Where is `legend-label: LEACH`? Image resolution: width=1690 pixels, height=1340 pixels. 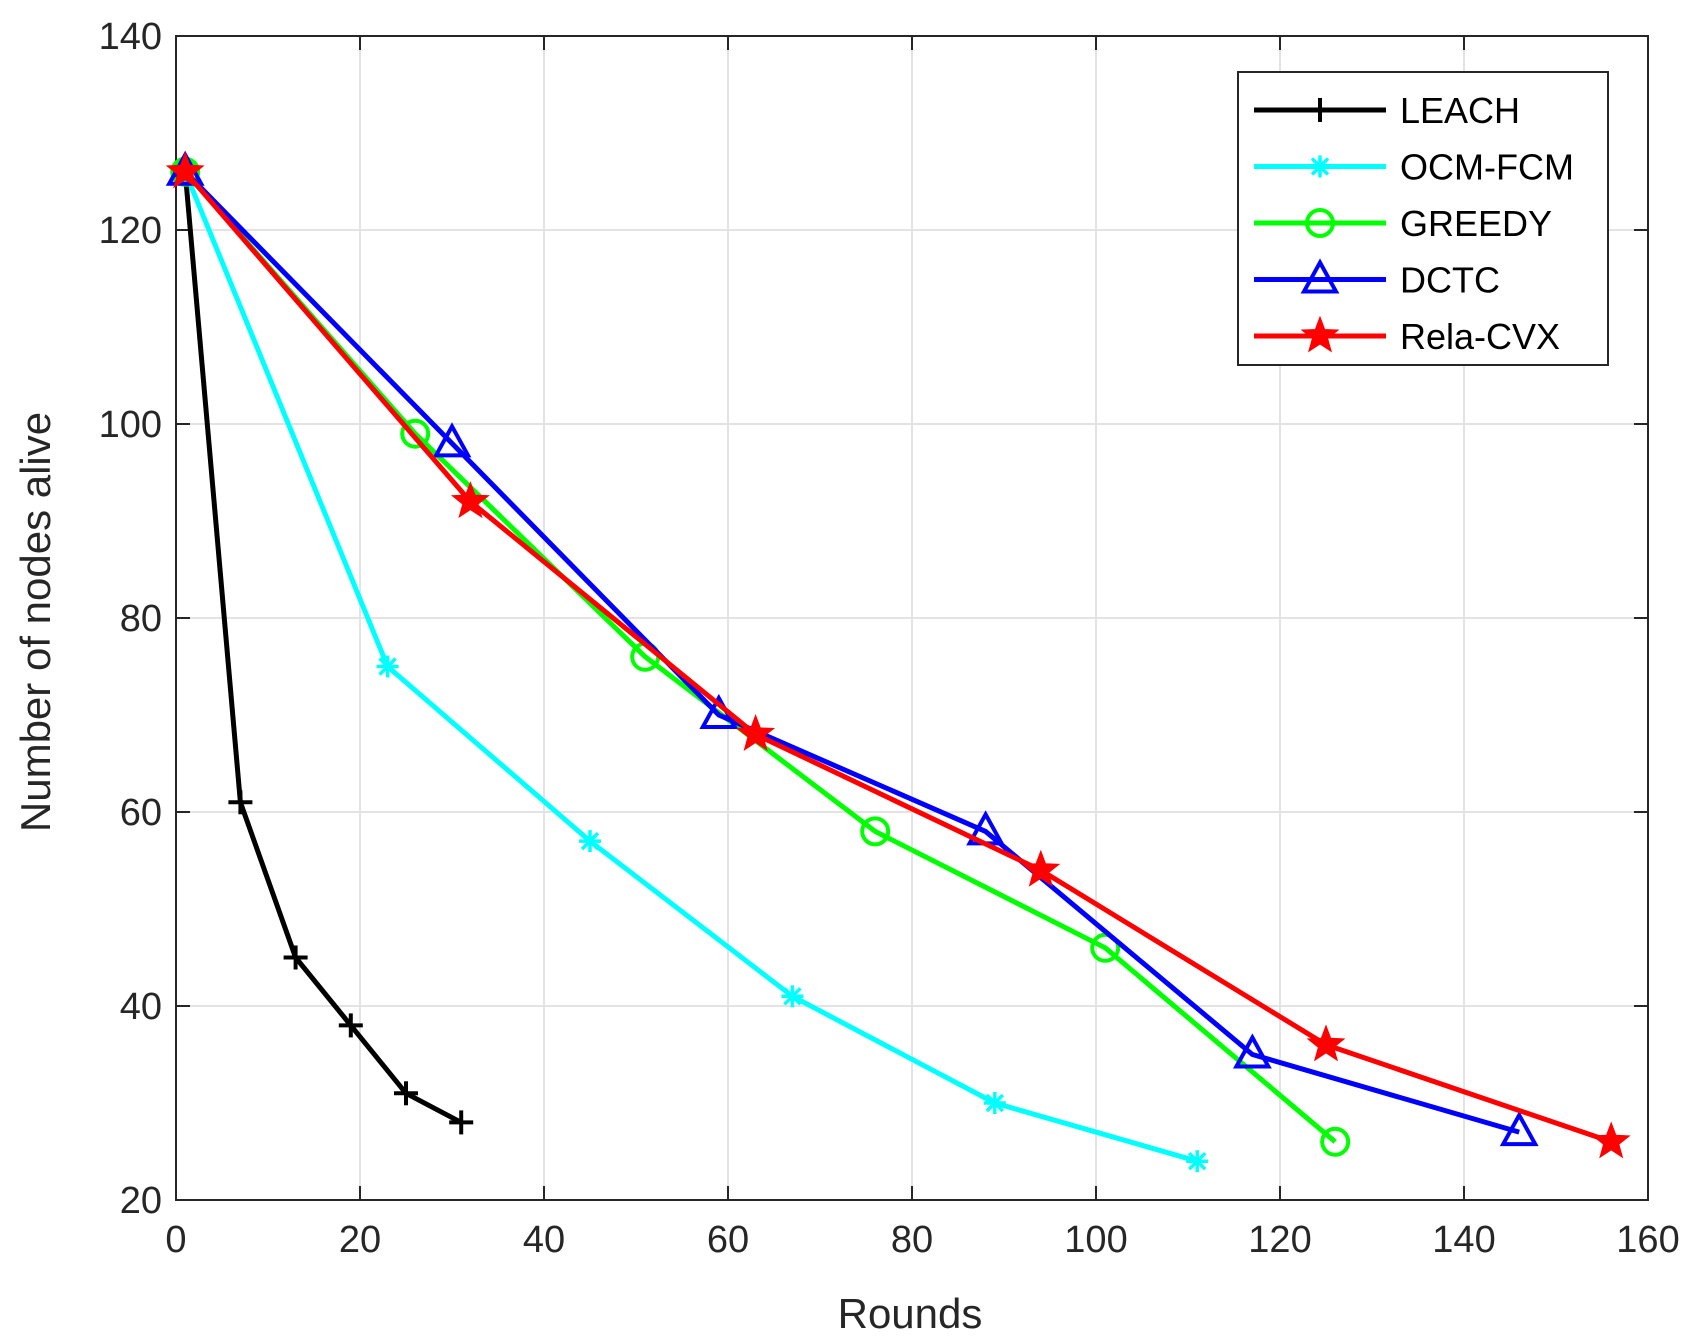
legend-label: LEACH is located at coordinates (1460, 110).